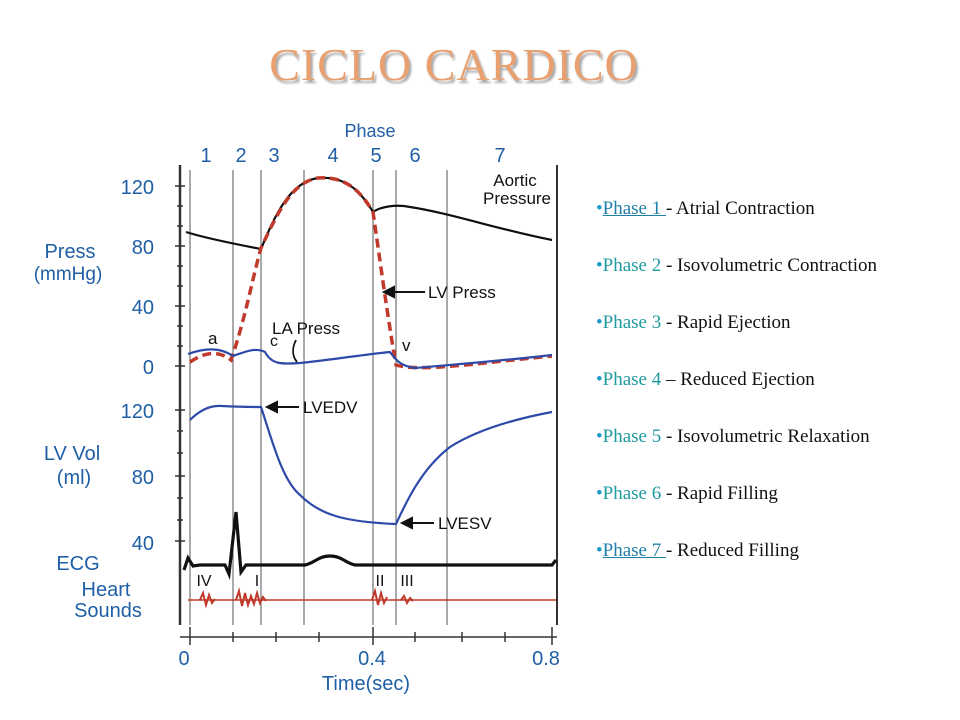 The height and width of the screenshot is (720, 960). Describe the element at coordinates (273, 156) in the screenshot. I see `phase-number: 3` at that location.